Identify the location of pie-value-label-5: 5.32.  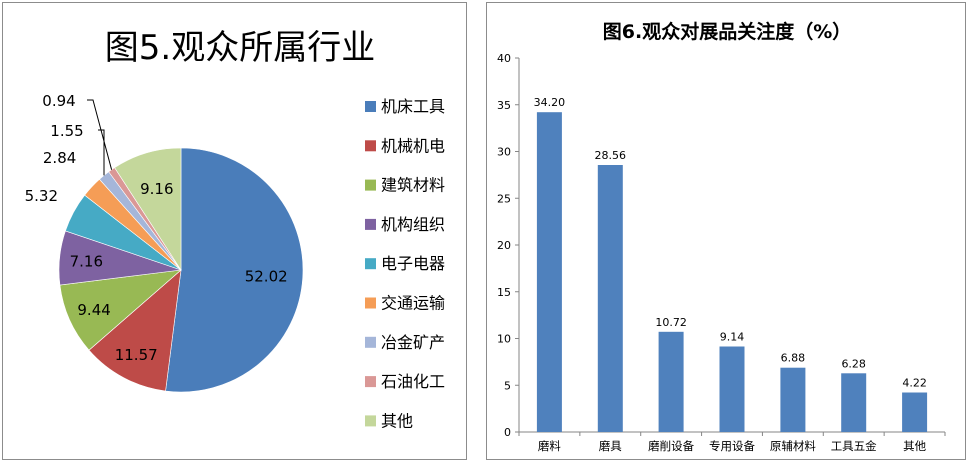
(41, 196).